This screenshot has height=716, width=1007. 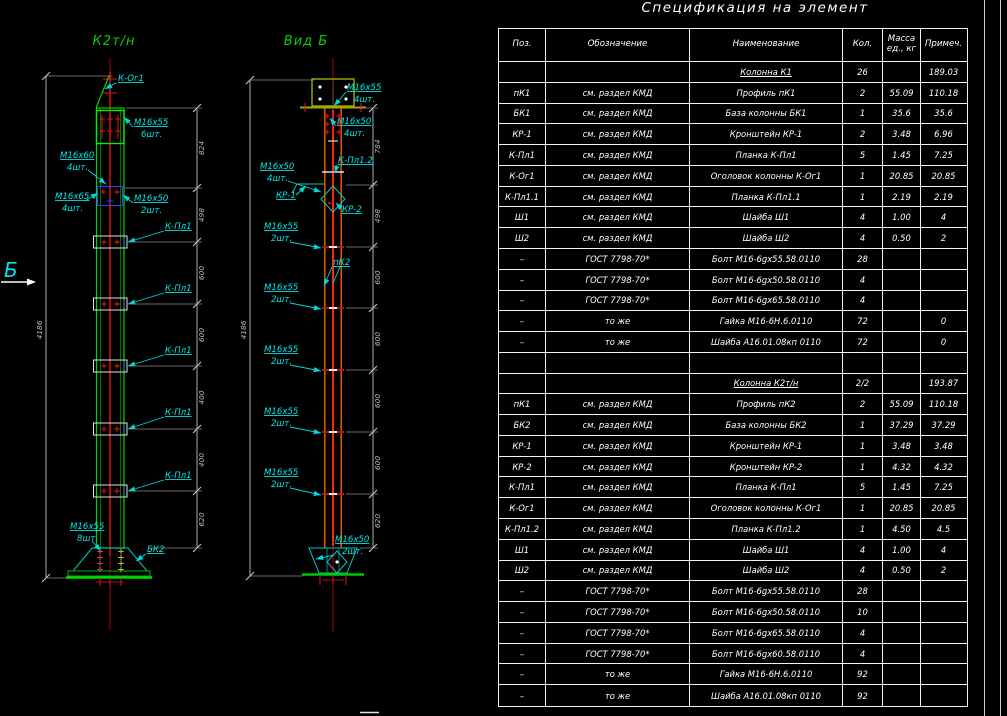 What do you see at coordinates (310, 333) in the screenshot?
I see `column-view-b: Вид Б` at bounding box center [310, 333].